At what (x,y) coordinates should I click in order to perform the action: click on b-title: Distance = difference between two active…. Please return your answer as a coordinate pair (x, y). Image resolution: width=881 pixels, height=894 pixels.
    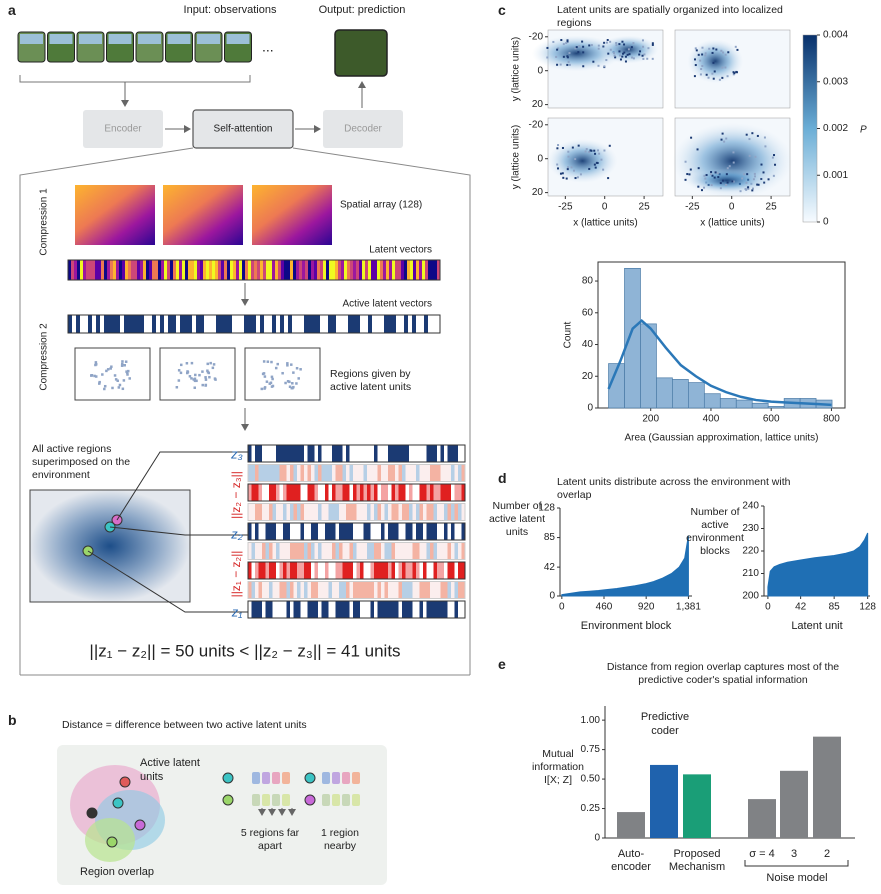
    Looking at the image, I should click on (184, 725).